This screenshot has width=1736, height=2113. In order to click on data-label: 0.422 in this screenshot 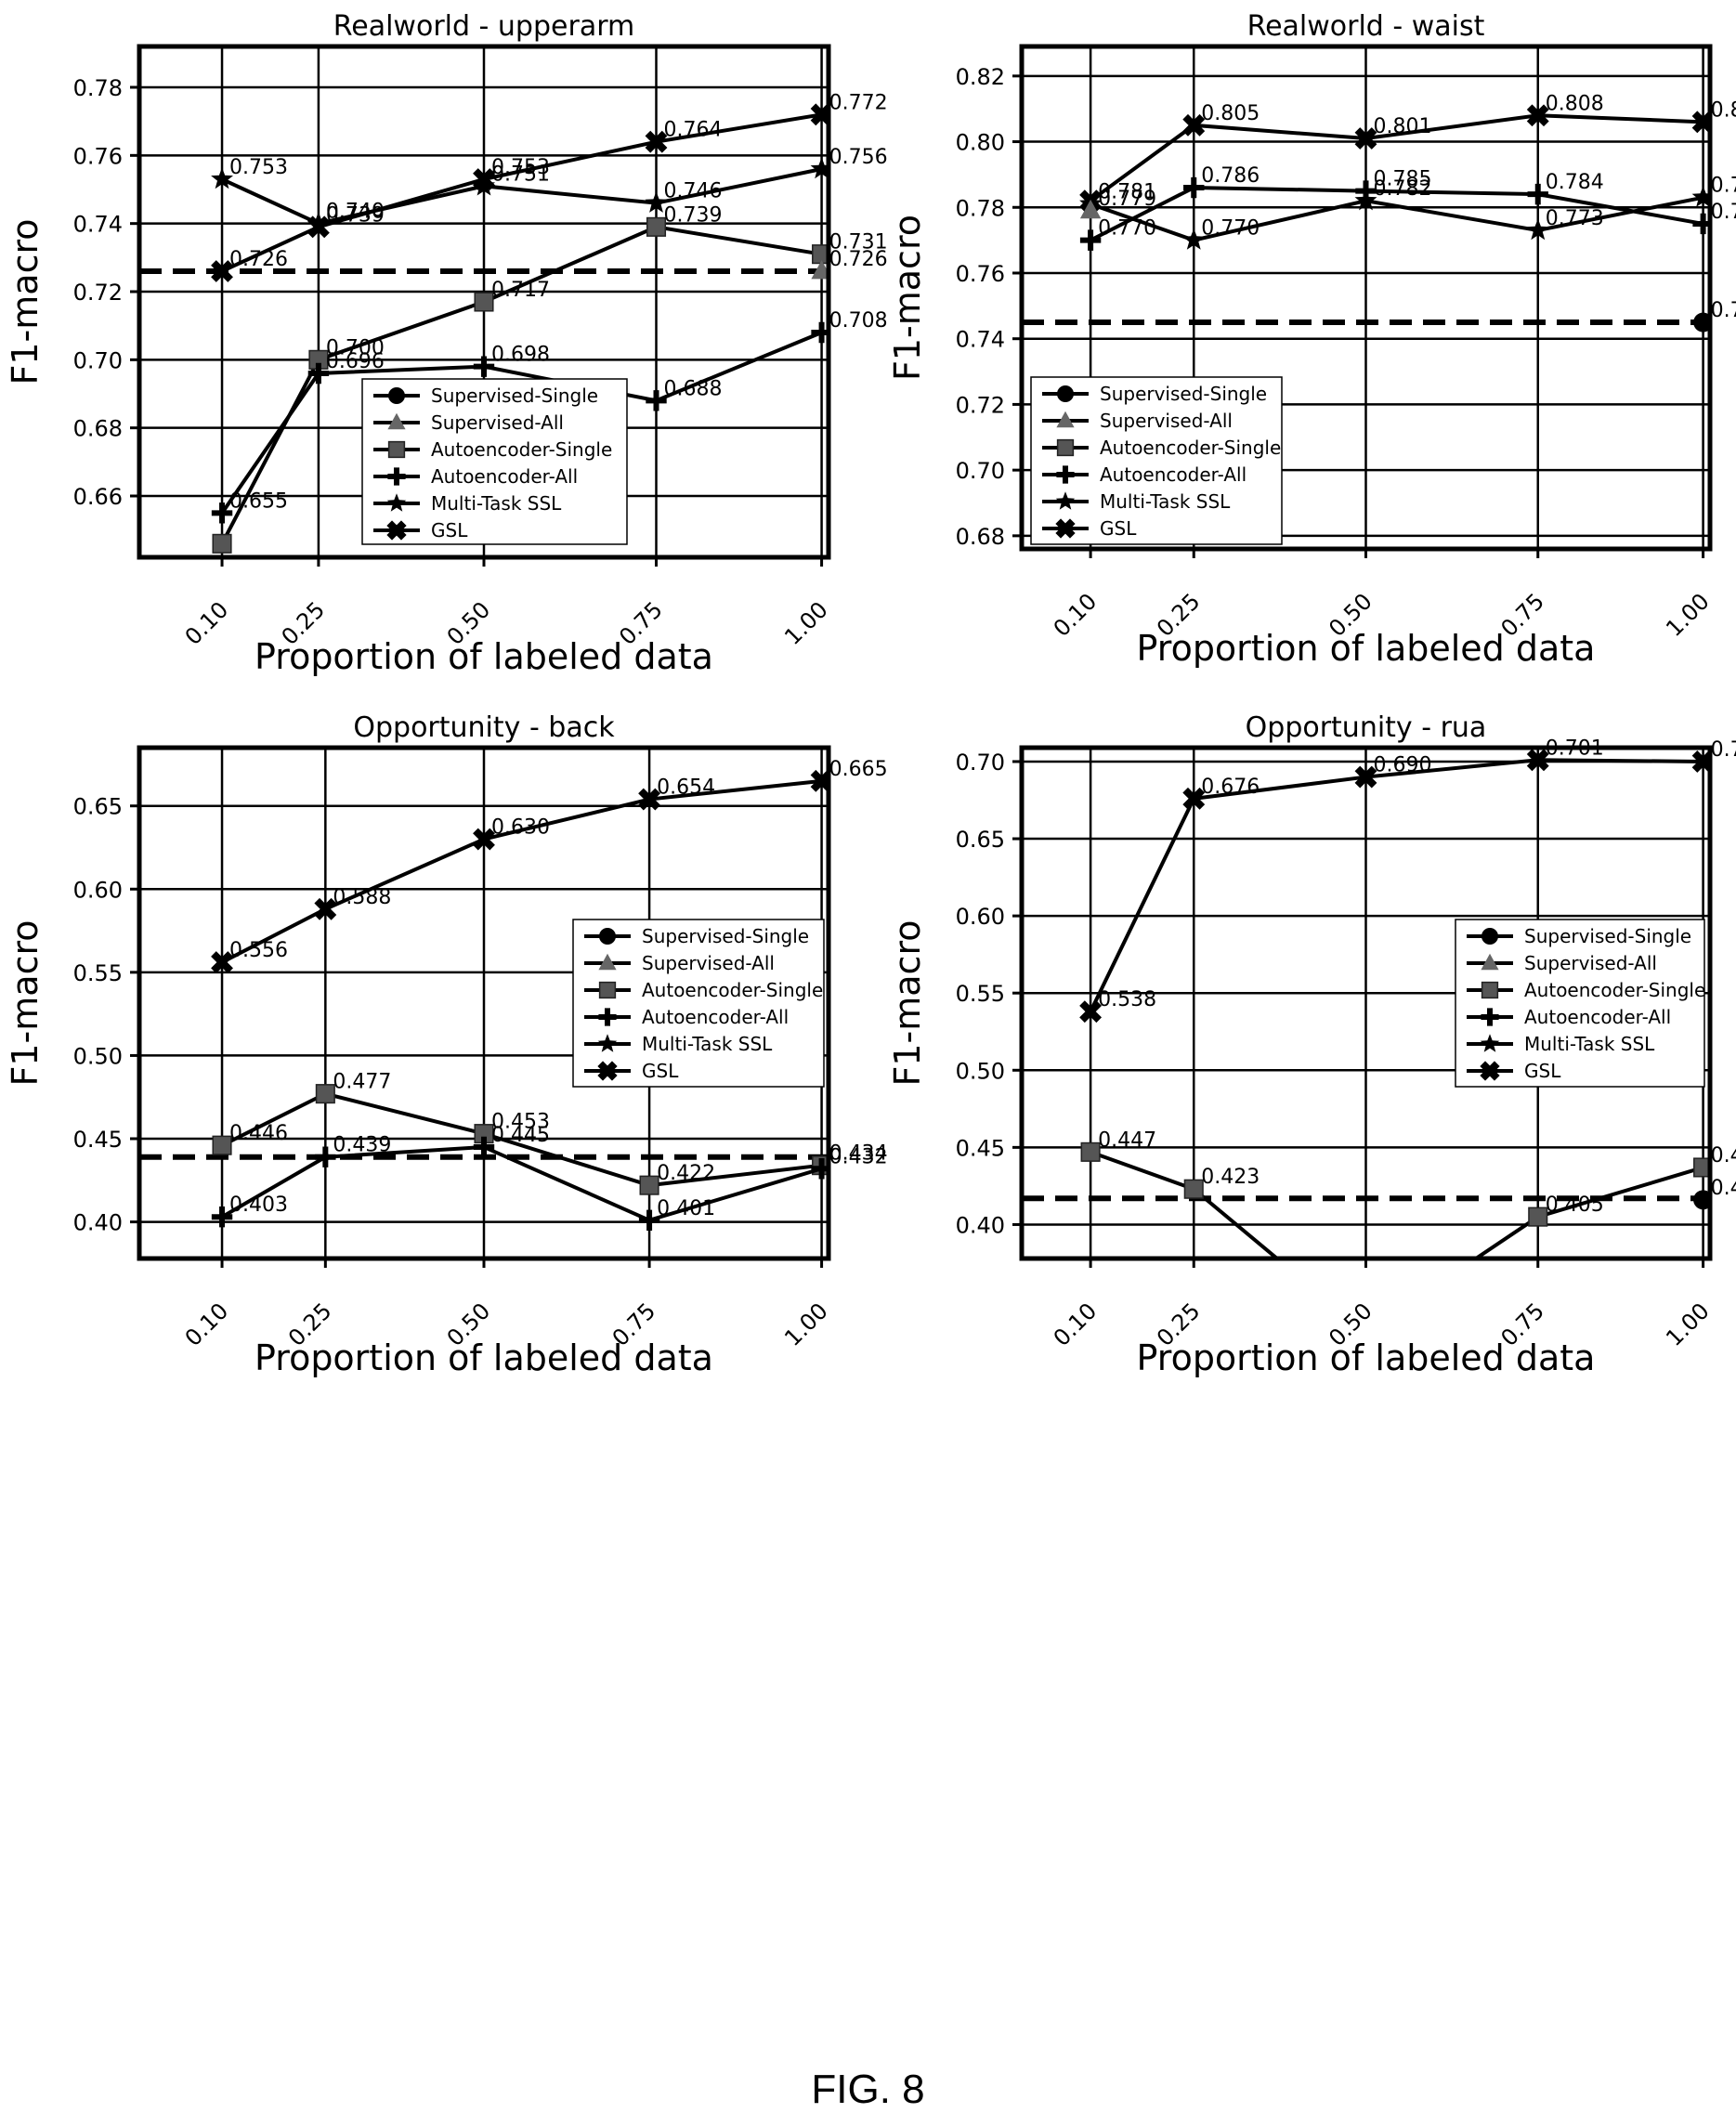, I will do `click(686, 1173)`.